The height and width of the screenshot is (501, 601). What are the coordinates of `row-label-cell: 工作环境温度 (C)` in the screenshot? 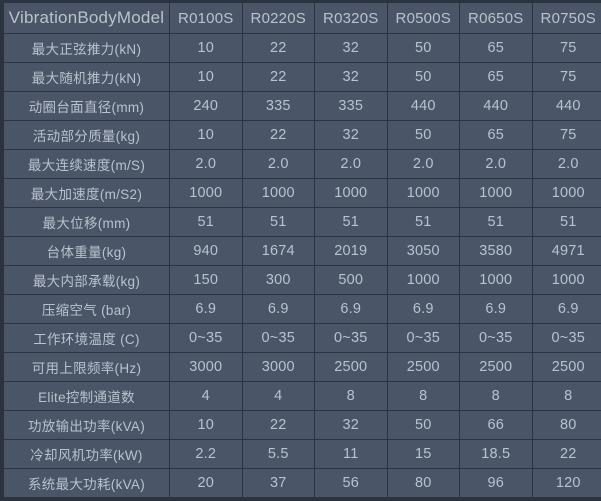 It's located at (86, 338).